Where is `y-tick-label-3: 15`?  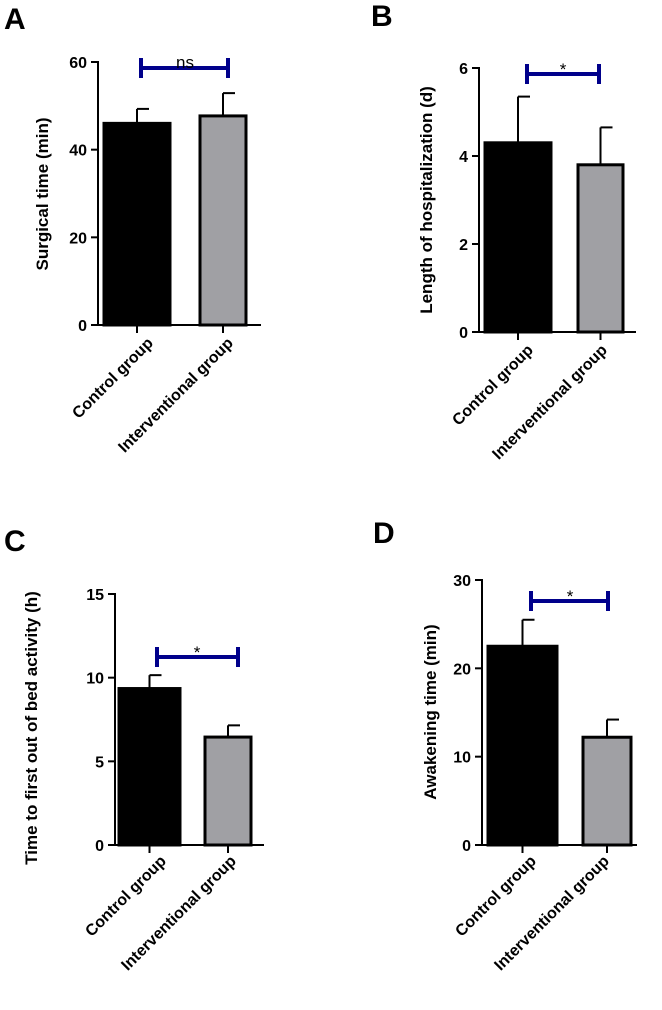 y-tick-label-3: 15 is located at coordinates (95, 595).